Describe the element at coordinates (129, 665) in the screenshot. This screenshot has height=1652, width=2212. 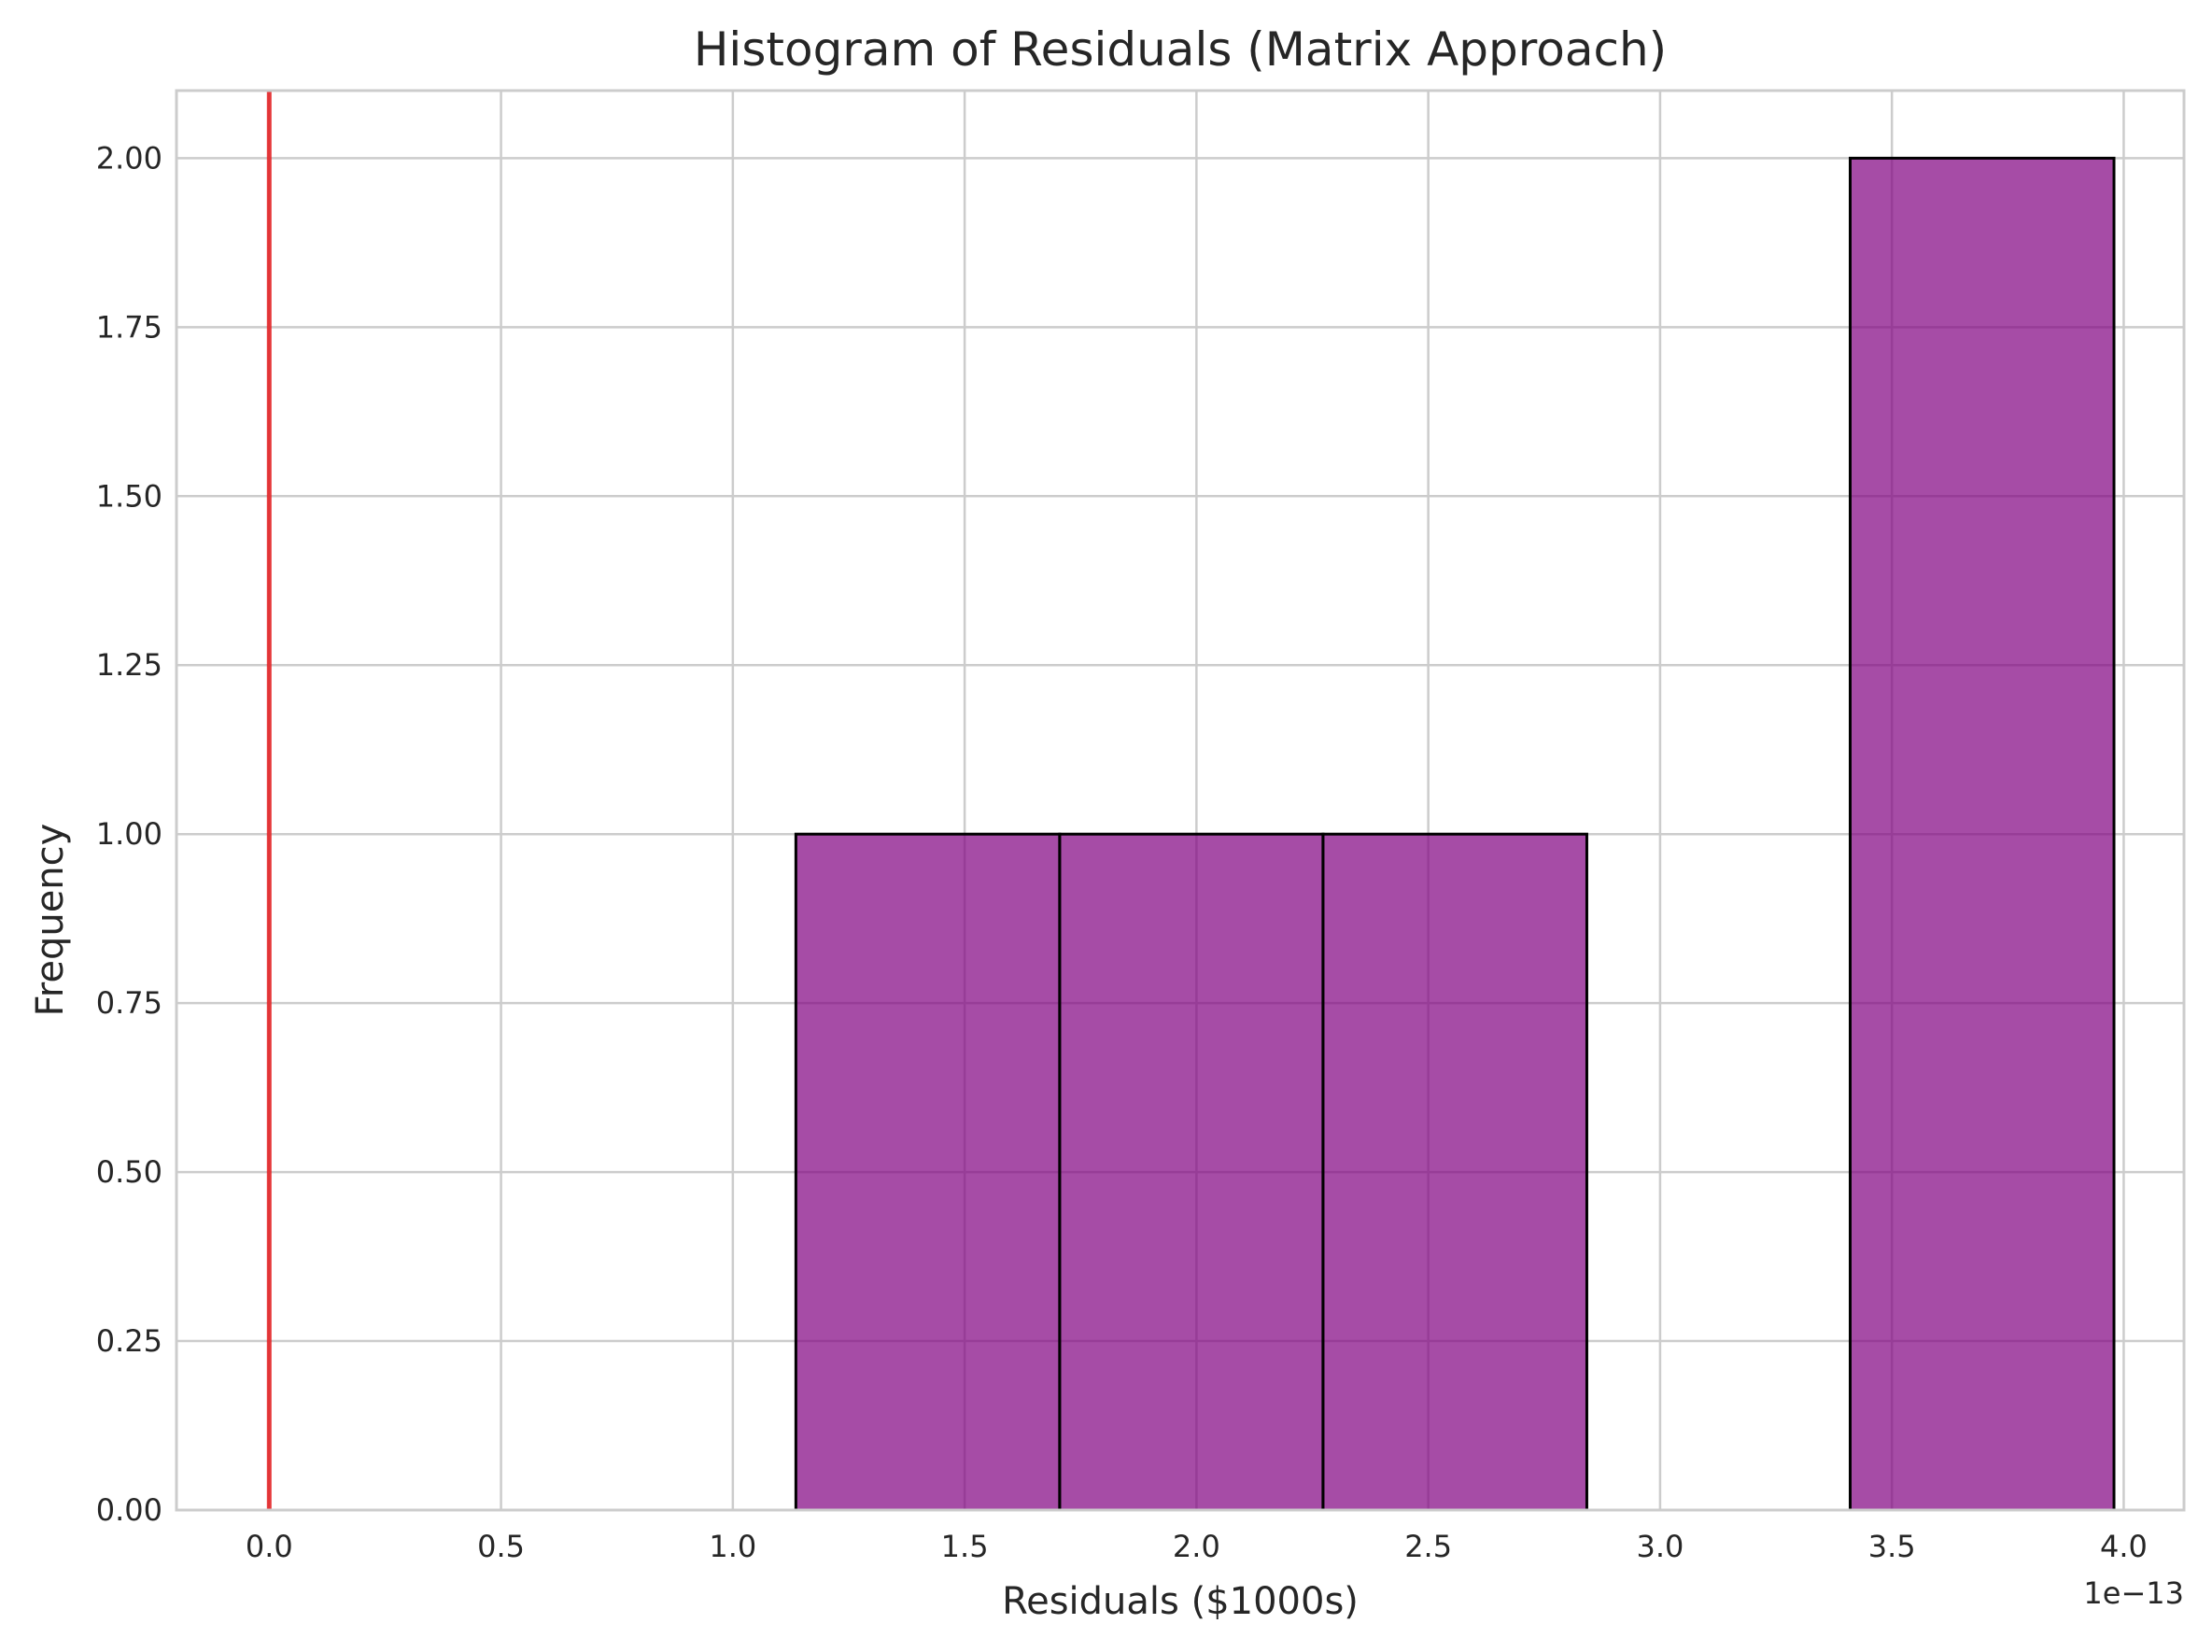
I see `y-tick-label: 1.25` at that location.